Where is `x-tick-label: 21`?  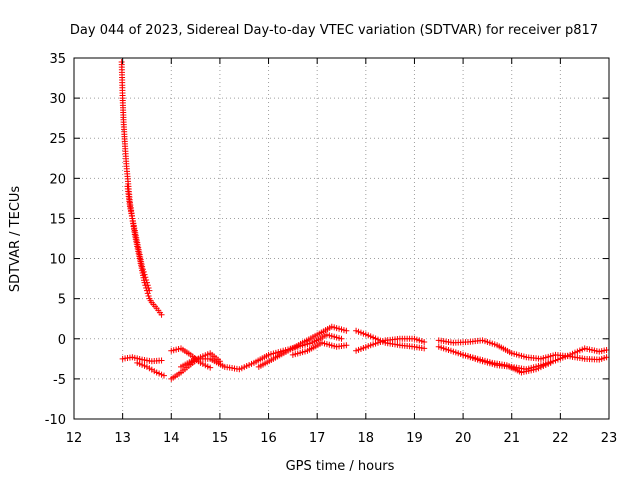
x-tick-label: 21 is located at coordinates (511, 438).